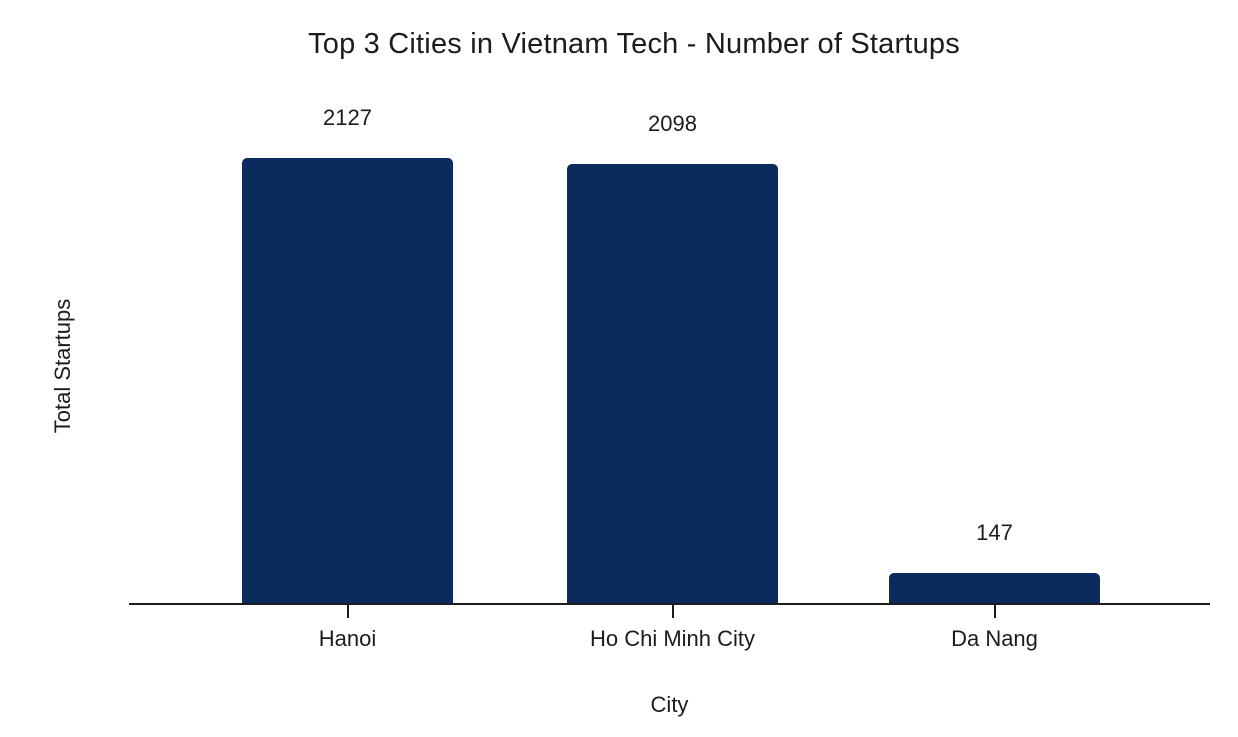  I want to click on x-tick-label-ho-chi-minh-city: Ho Chi Minh City, so click(672, 638).